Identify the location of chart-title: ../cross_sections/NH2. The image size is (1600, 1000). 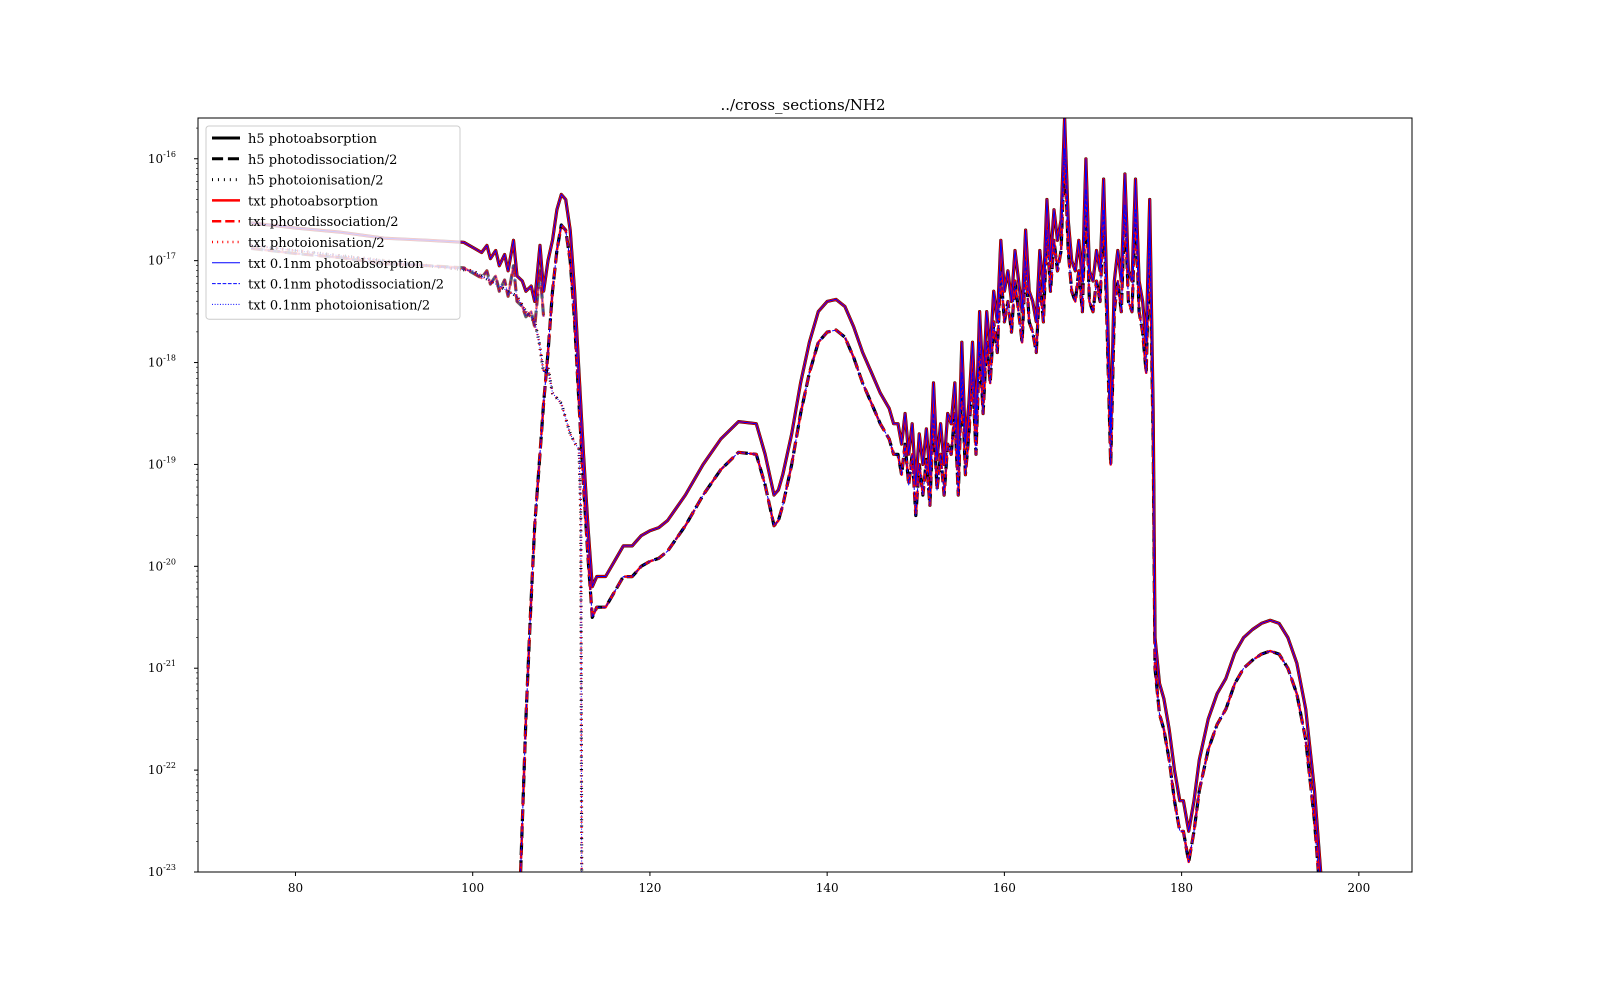
(802, 105).